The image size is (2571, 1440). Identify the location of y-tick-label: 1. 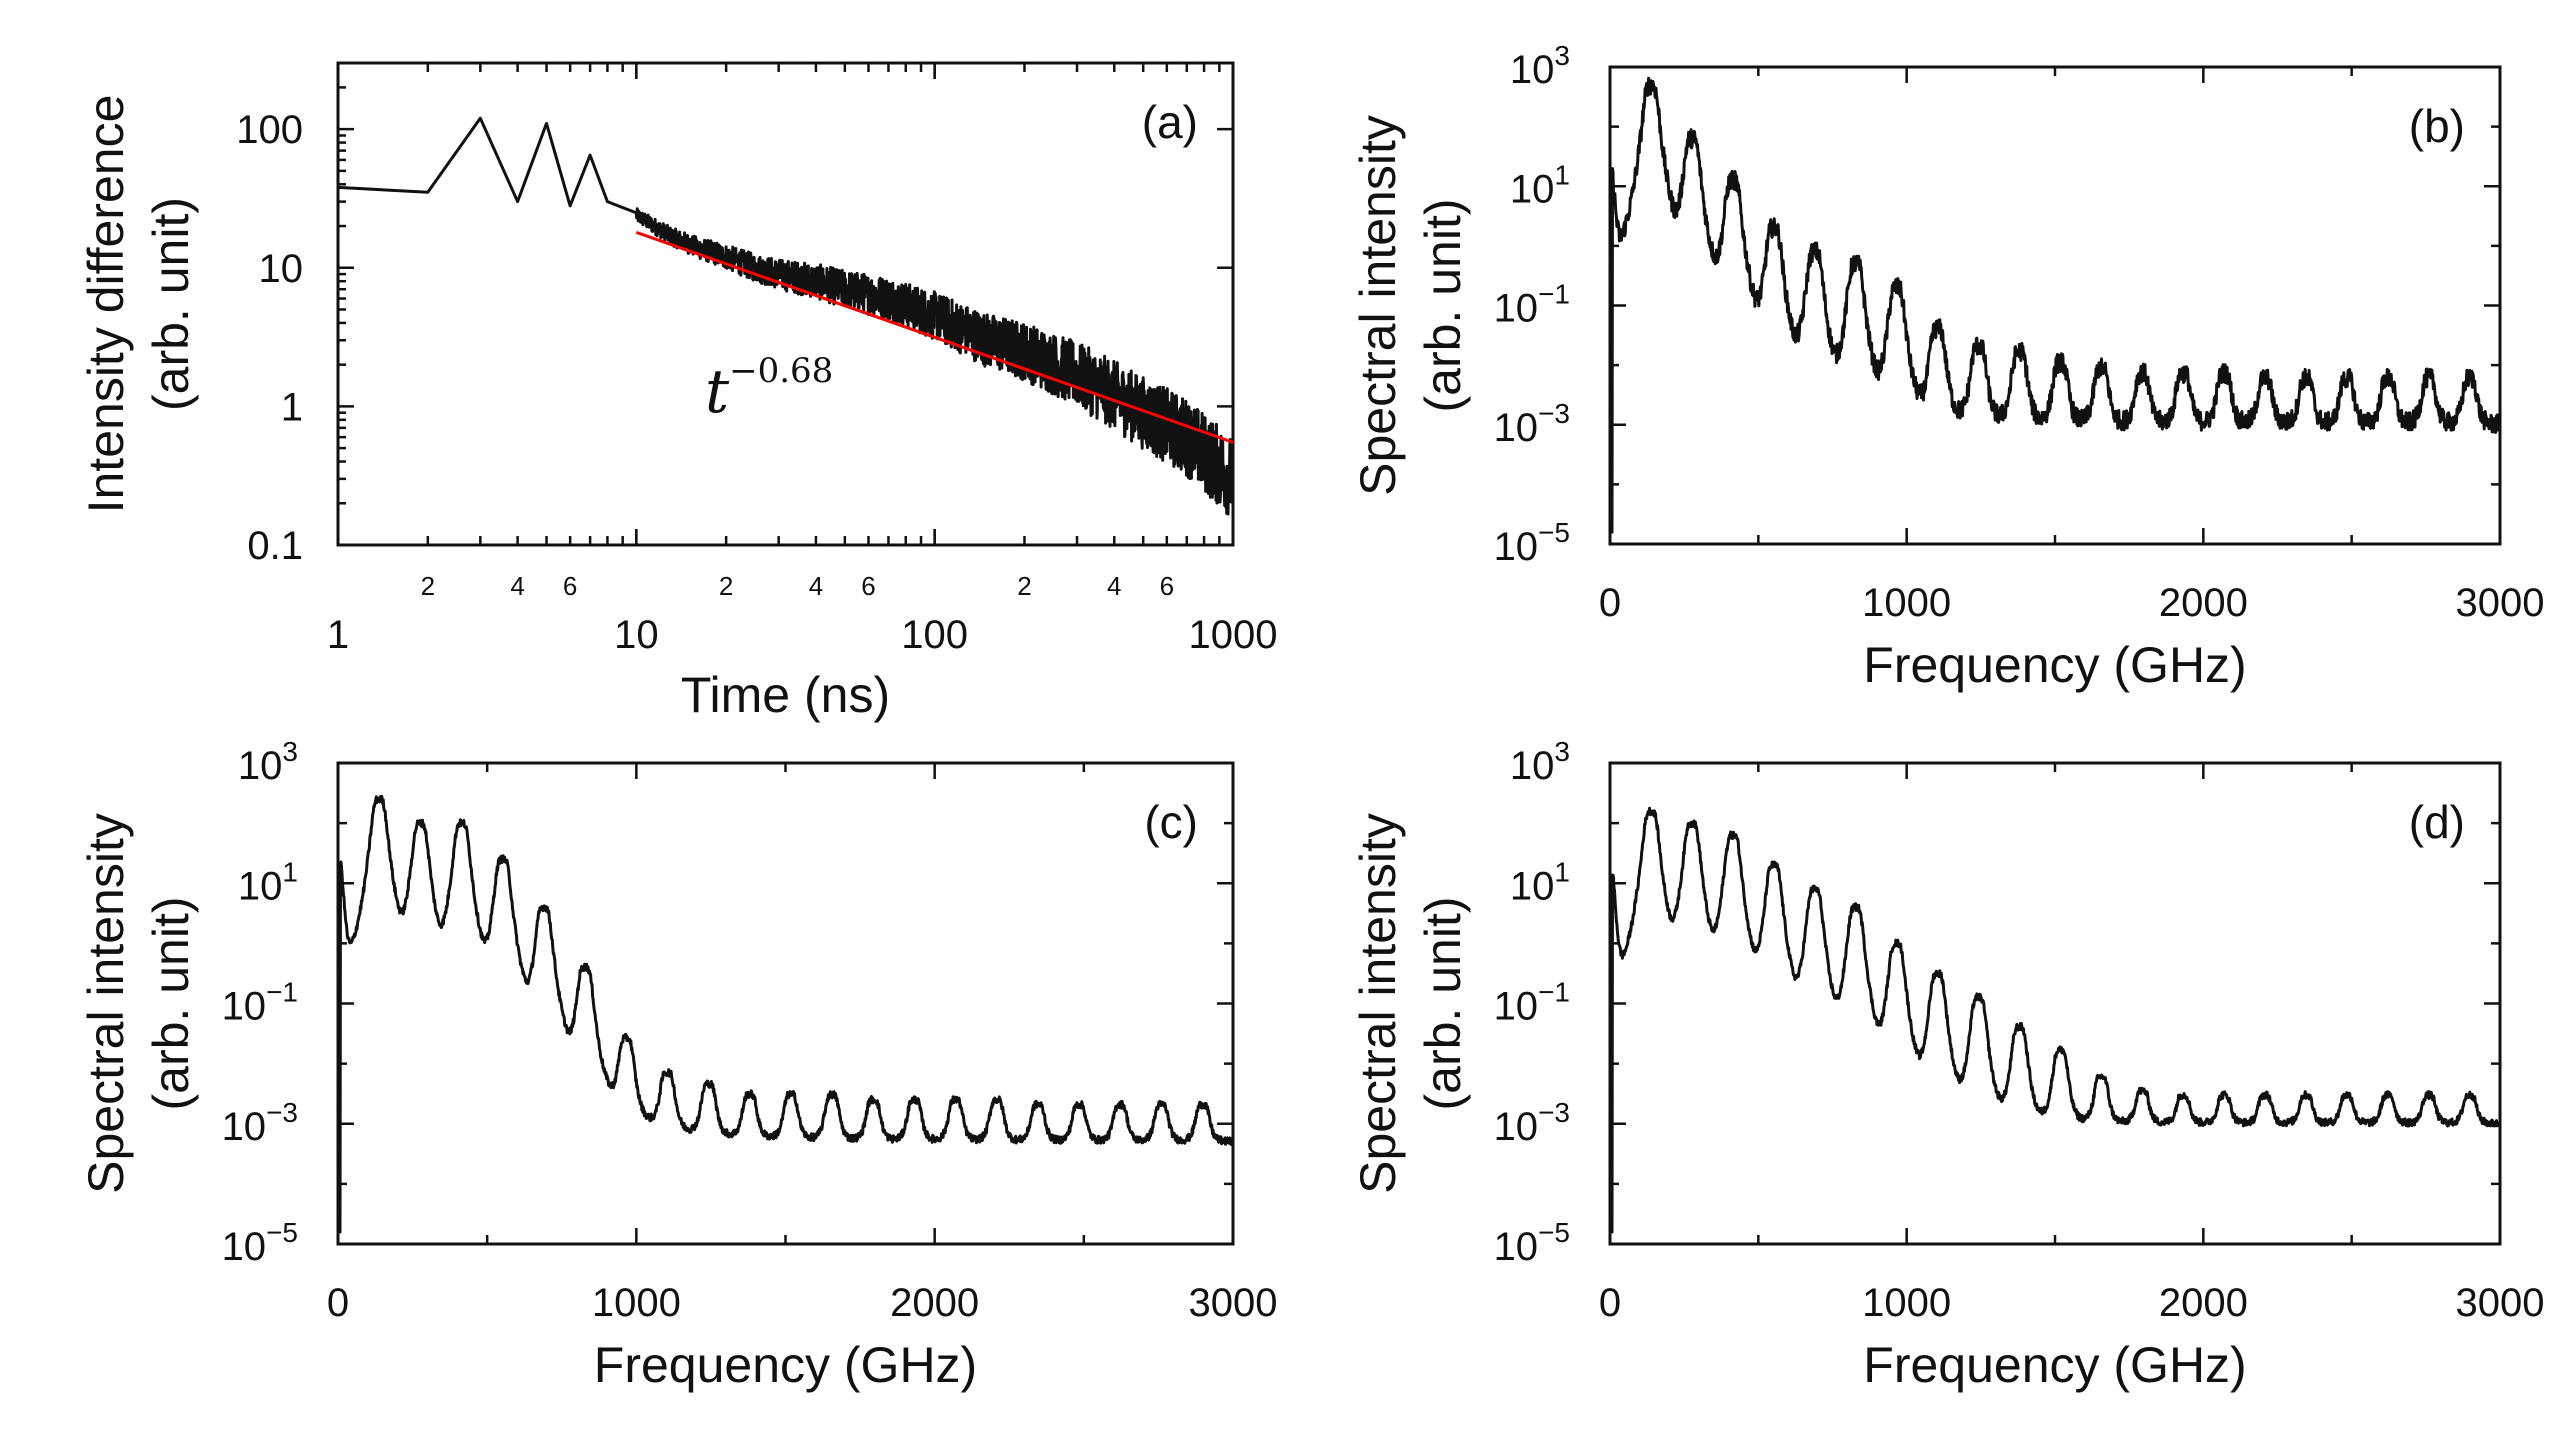
(292, 407).